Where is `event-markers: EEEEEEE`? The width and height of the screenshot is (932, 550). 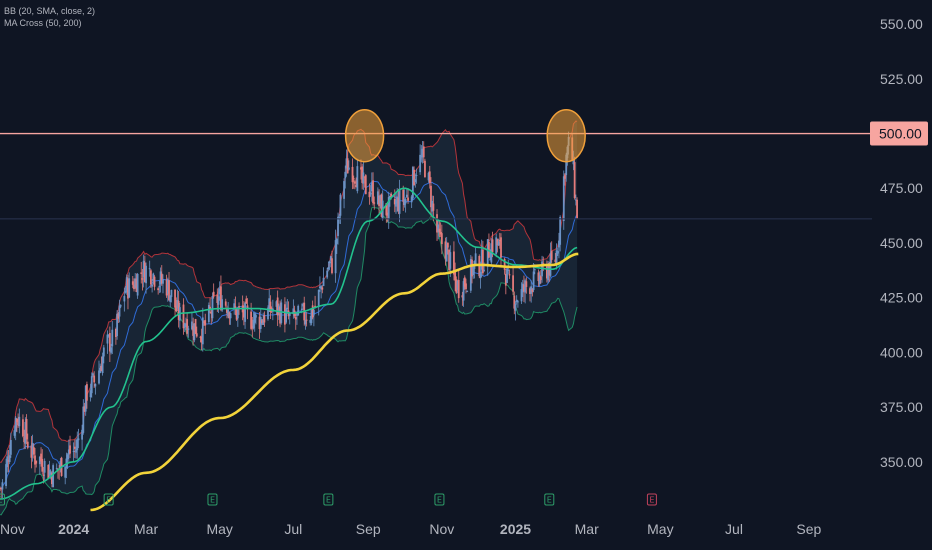 event-markers: EEEEEEE is located at coordinates (328, 499).